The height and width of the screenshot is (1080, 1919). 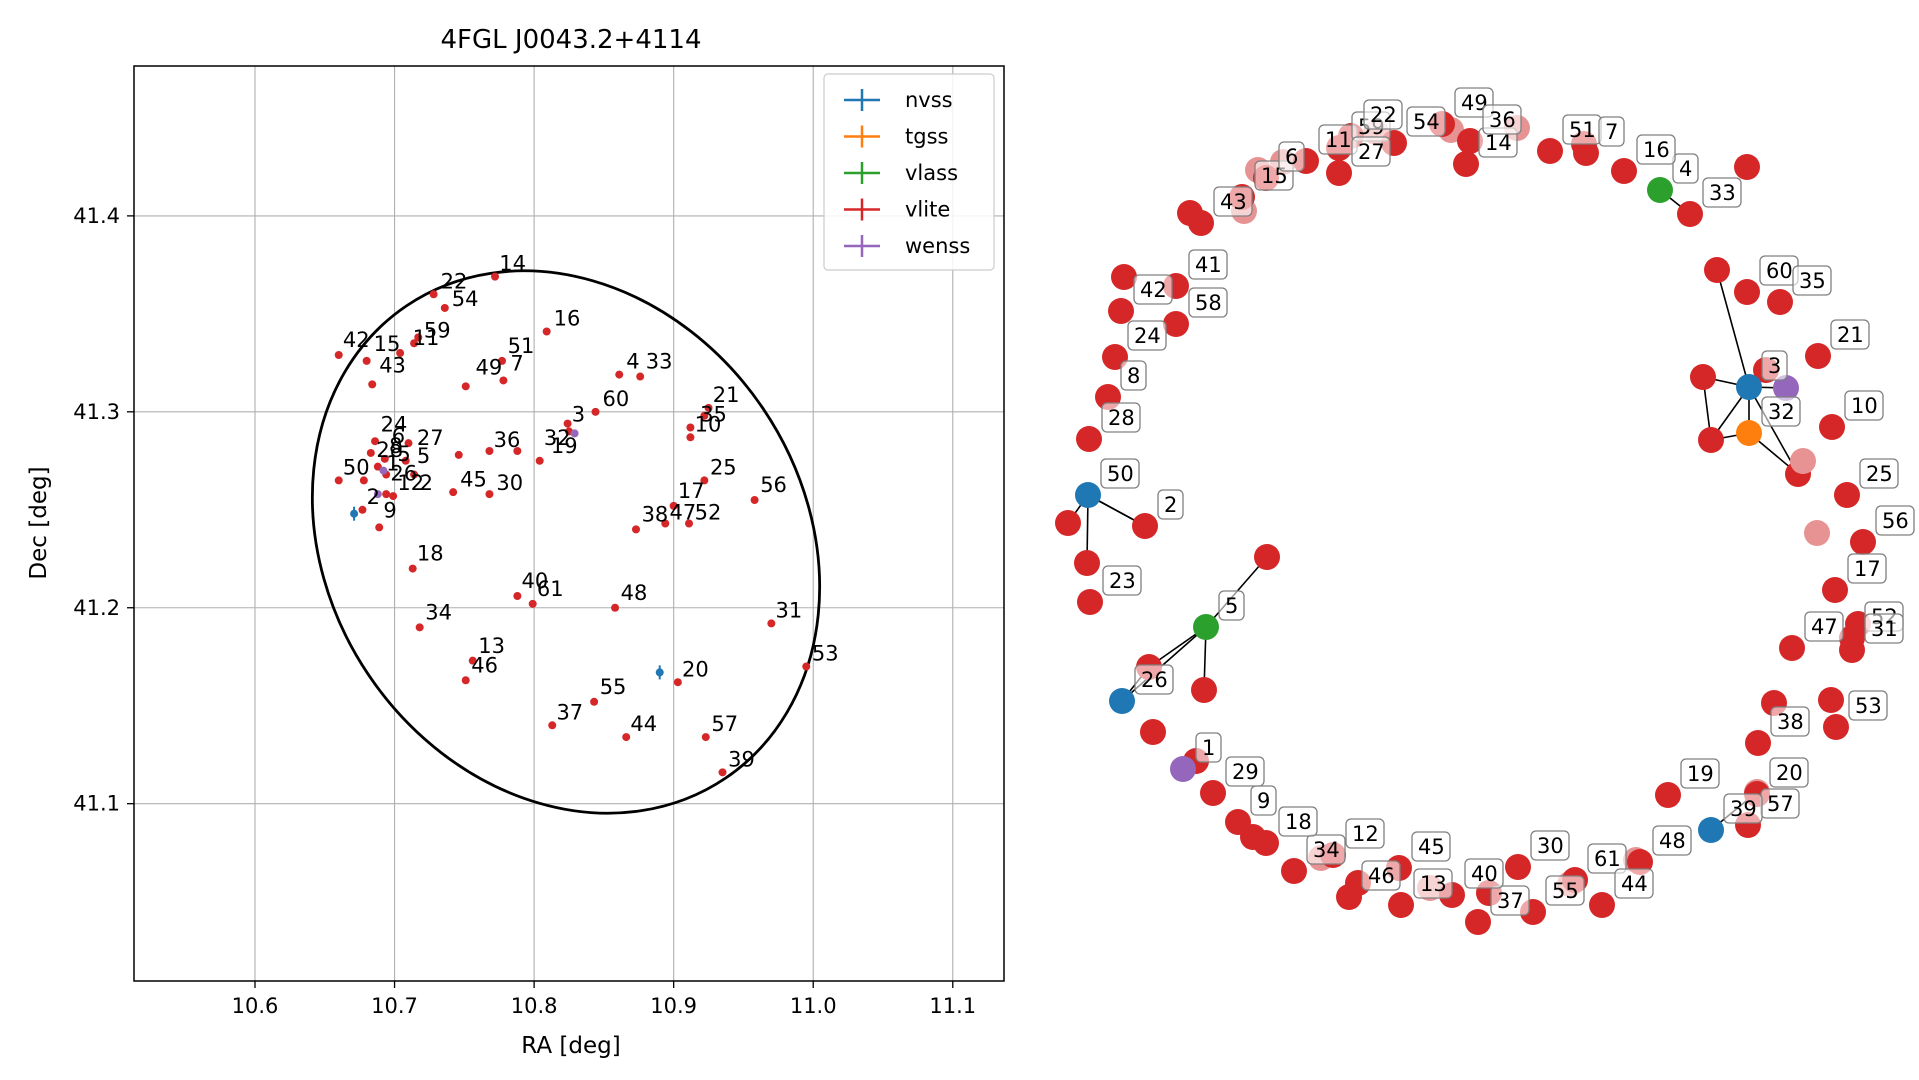 What do you see at coordinates (1122, 581) in the screenshot?
I see `node-label: 23` at bounding box center [1122, 581].